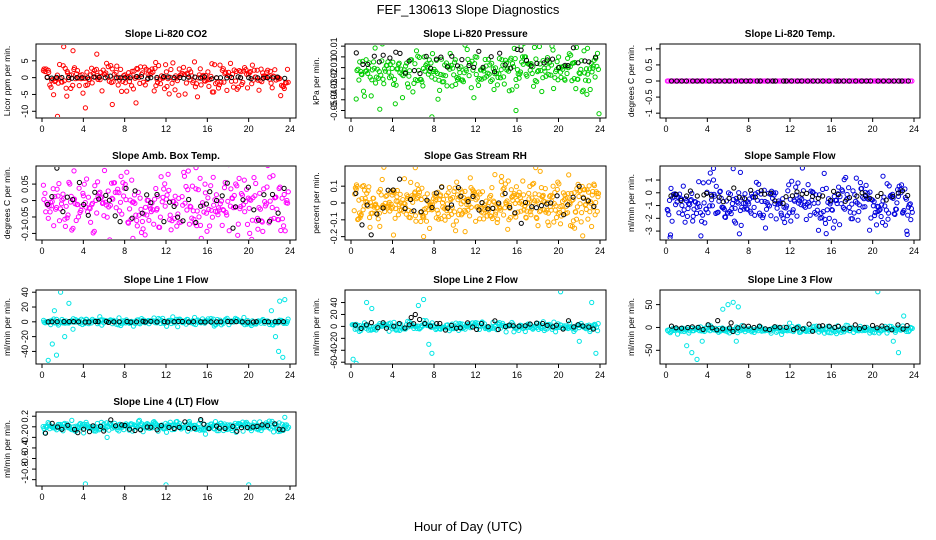  I want to click on y-tick-label: -0.1, so click(334, 220).